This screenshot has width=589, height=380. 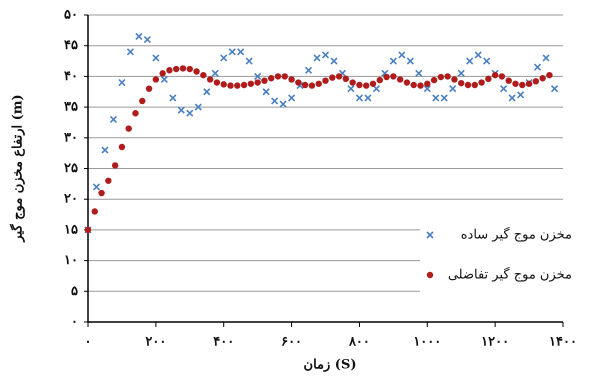 I want to click on x-tick-label: ۲۰۰, so click(x=155, y=342).